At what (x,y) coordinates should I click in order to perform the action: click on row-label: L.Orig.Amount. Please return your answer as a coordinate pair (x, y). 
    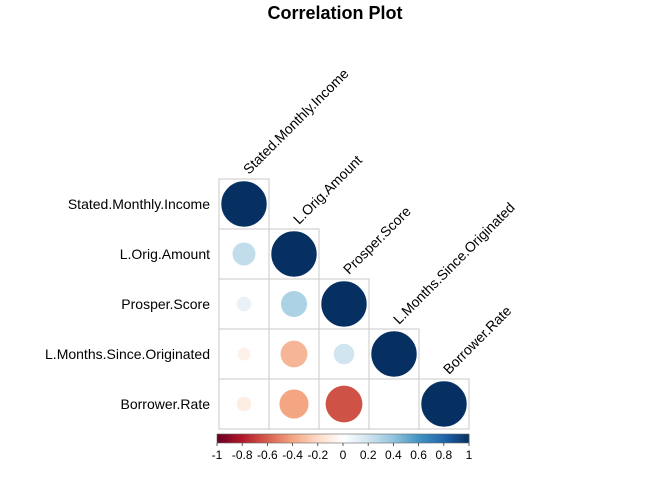
    Looking at the image, I should click on (165, 254).